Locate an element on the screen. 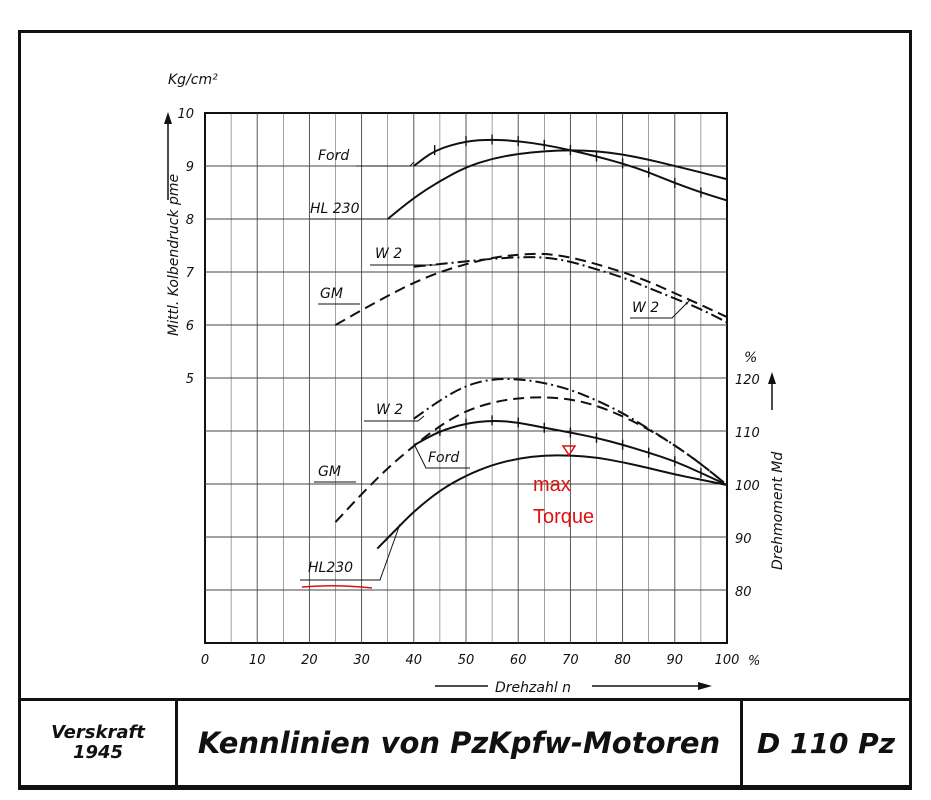 Image resolution: width=931 pixels, height=800 pixels. footer-title: Kennlinien von PzKpfw-Motoren is located at coordinates (459, 743).